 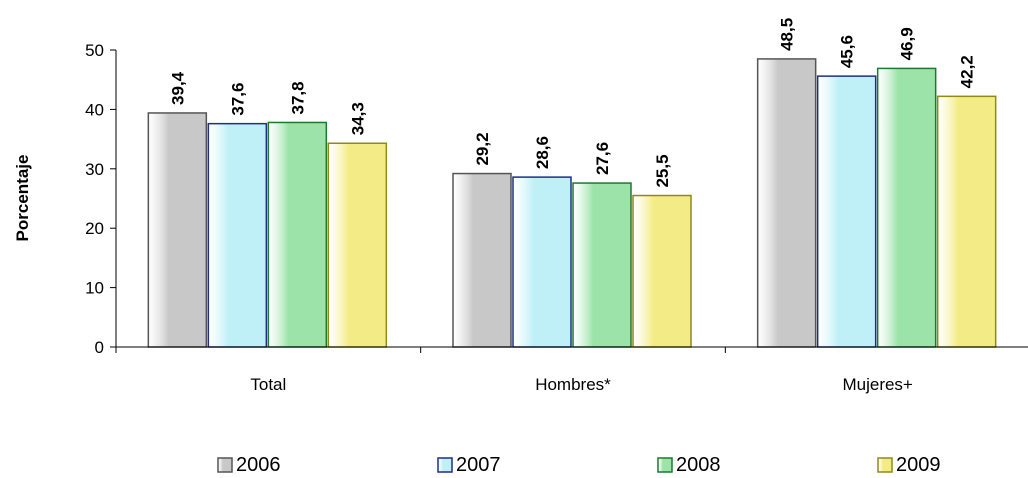 I want to click on data-label: 48,5, so click(x=787, y=34).